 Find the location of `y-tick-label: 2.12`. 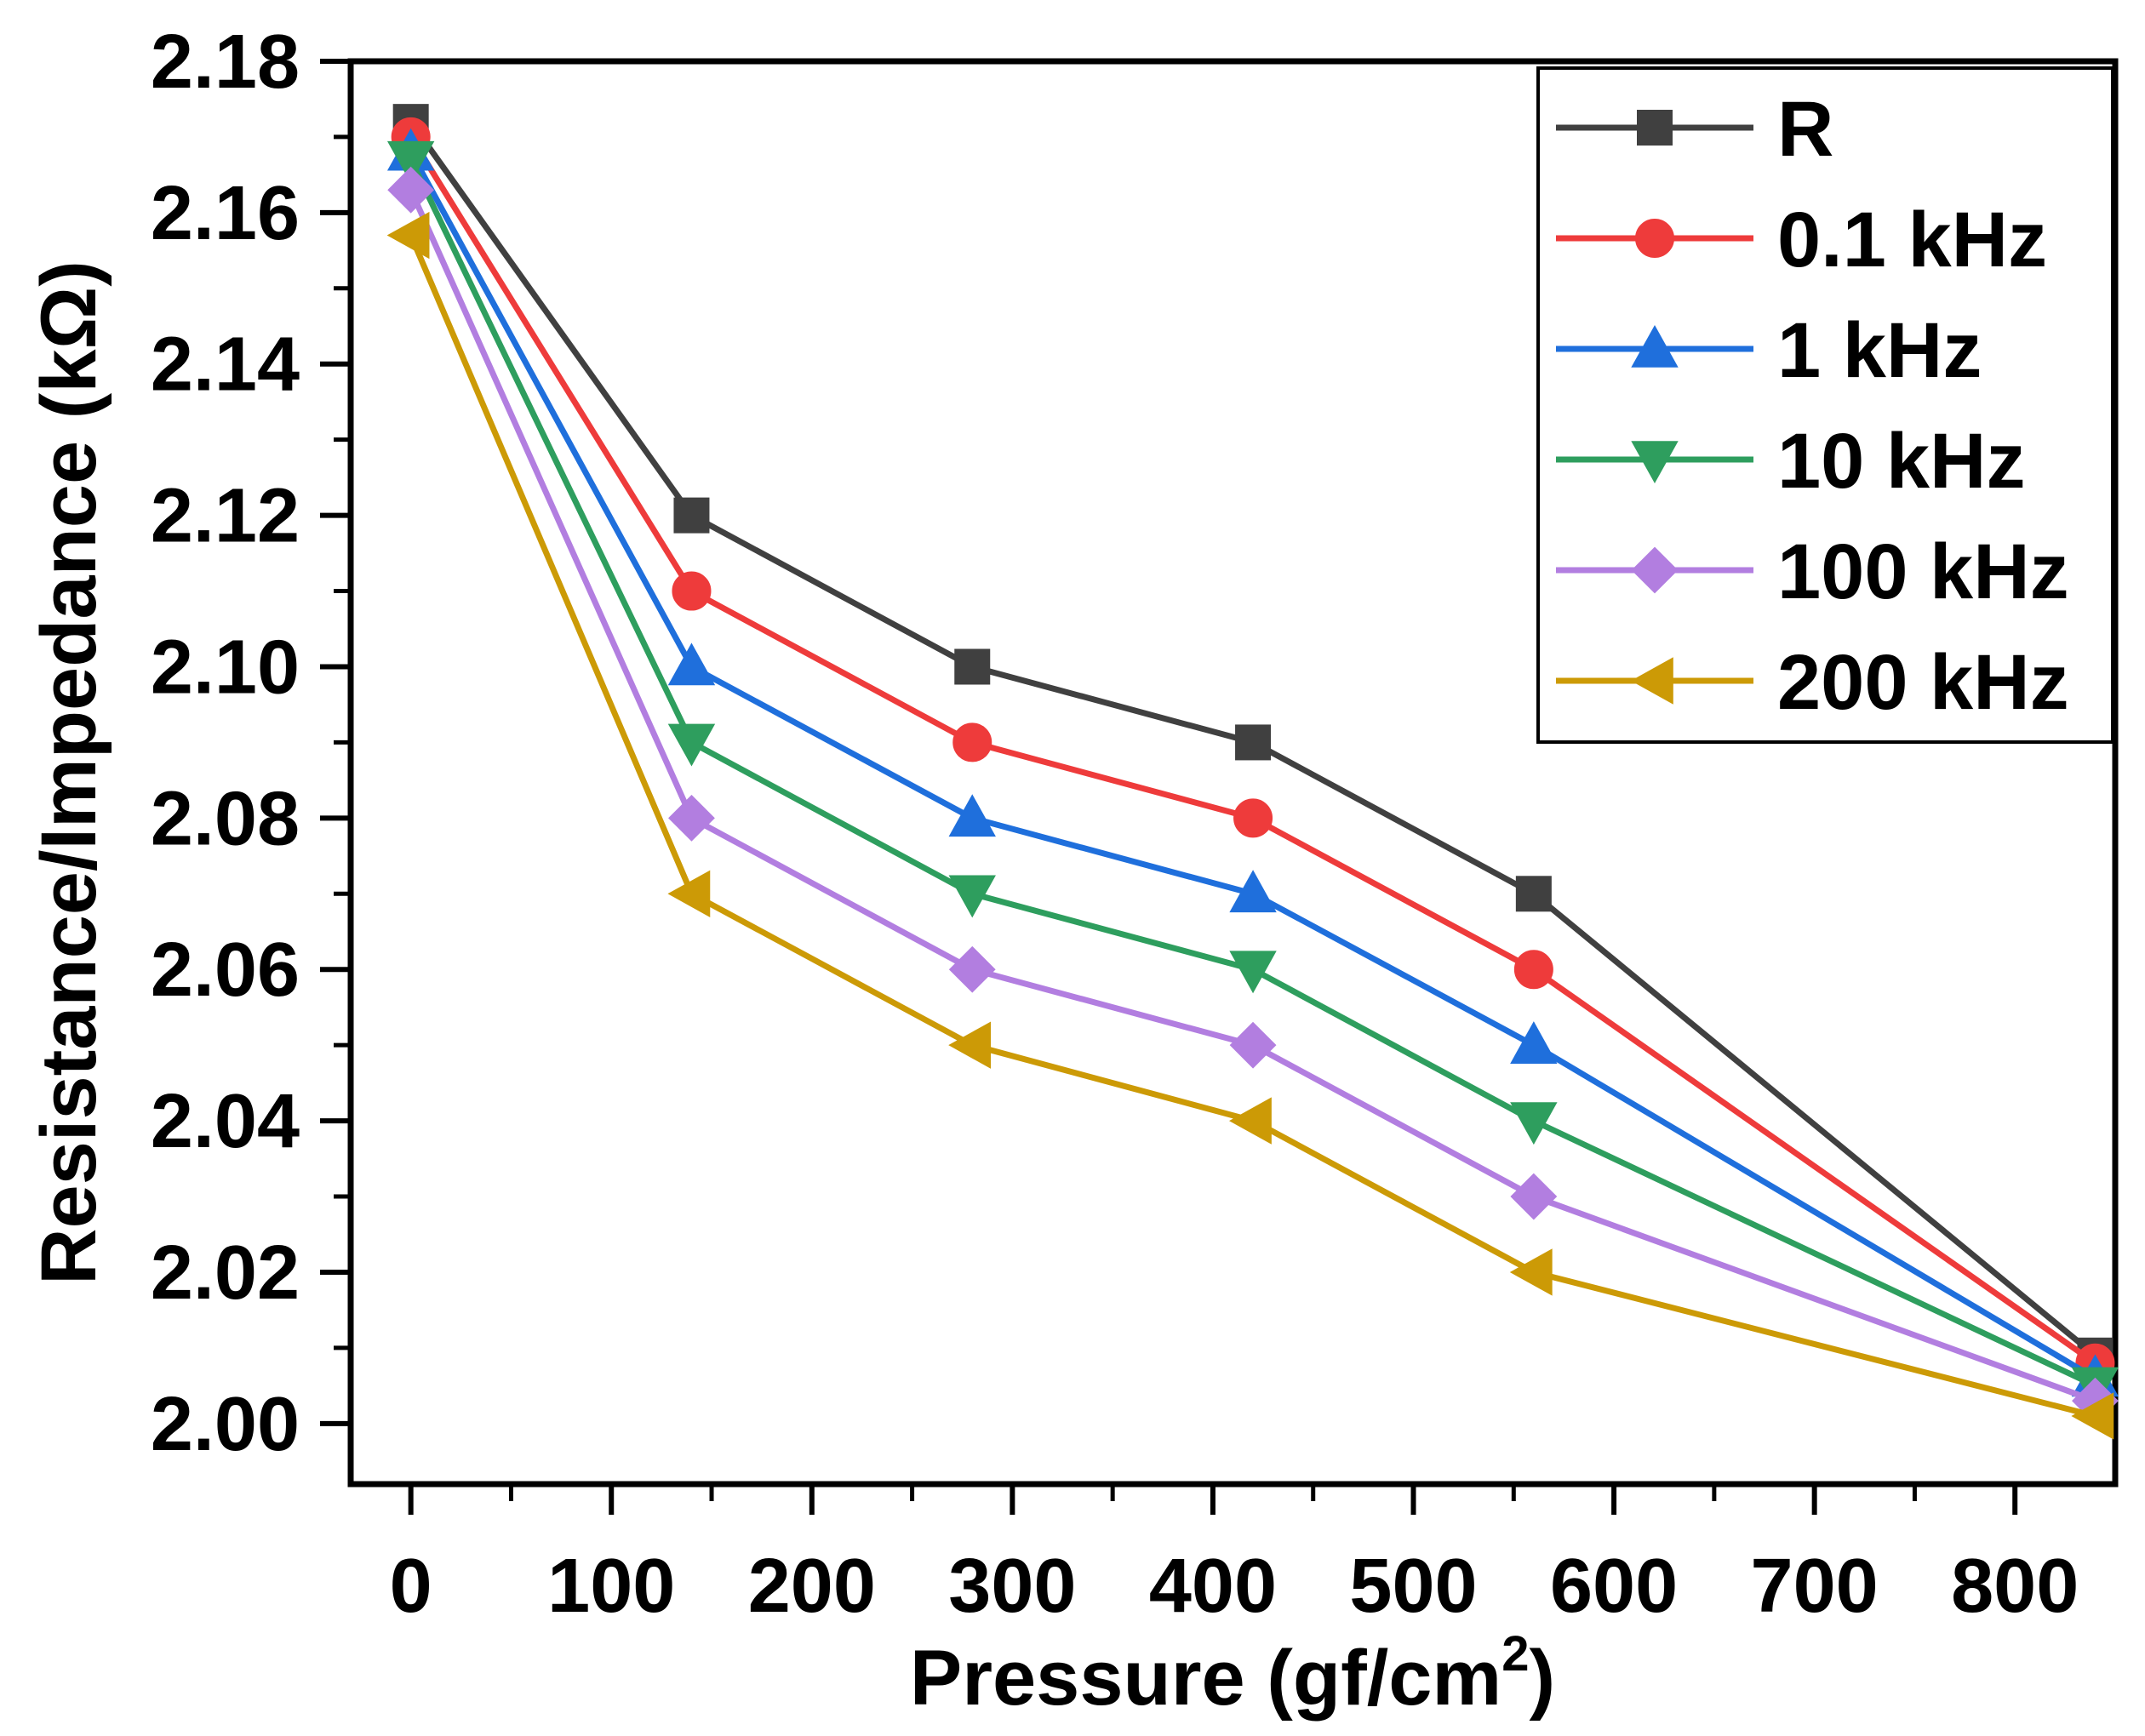

y-tick-label: 2.12 is located at coordinates (225, 516).